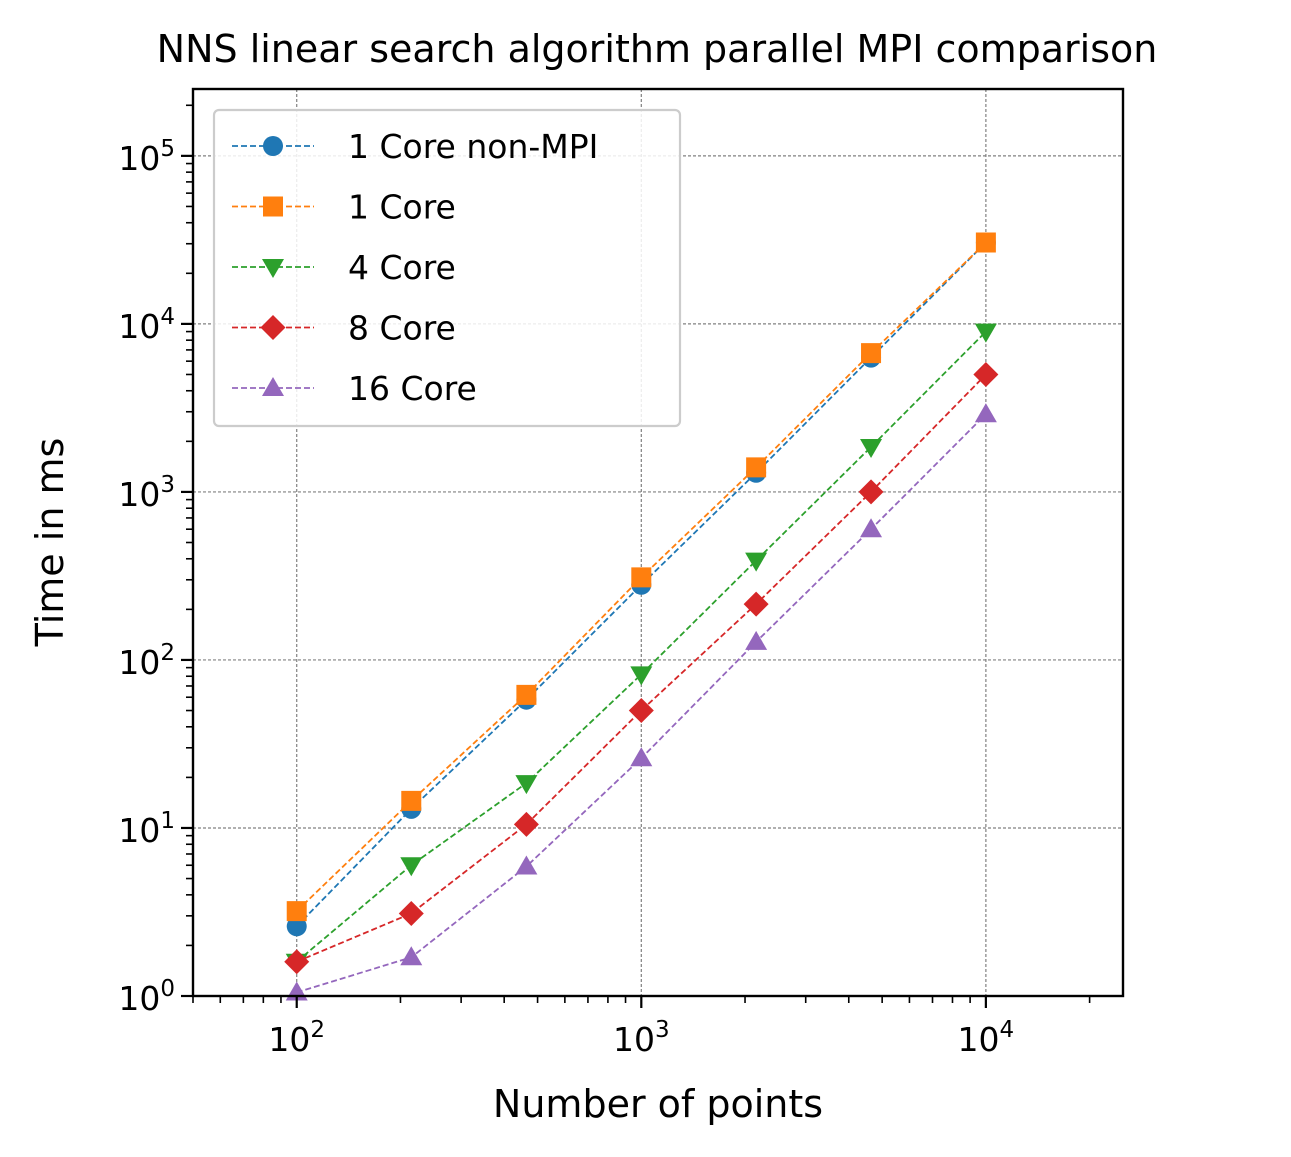 The height and width of the screenshot is (1157, 1291). I want to click on y-tick-label: 101, so click(146, 829).